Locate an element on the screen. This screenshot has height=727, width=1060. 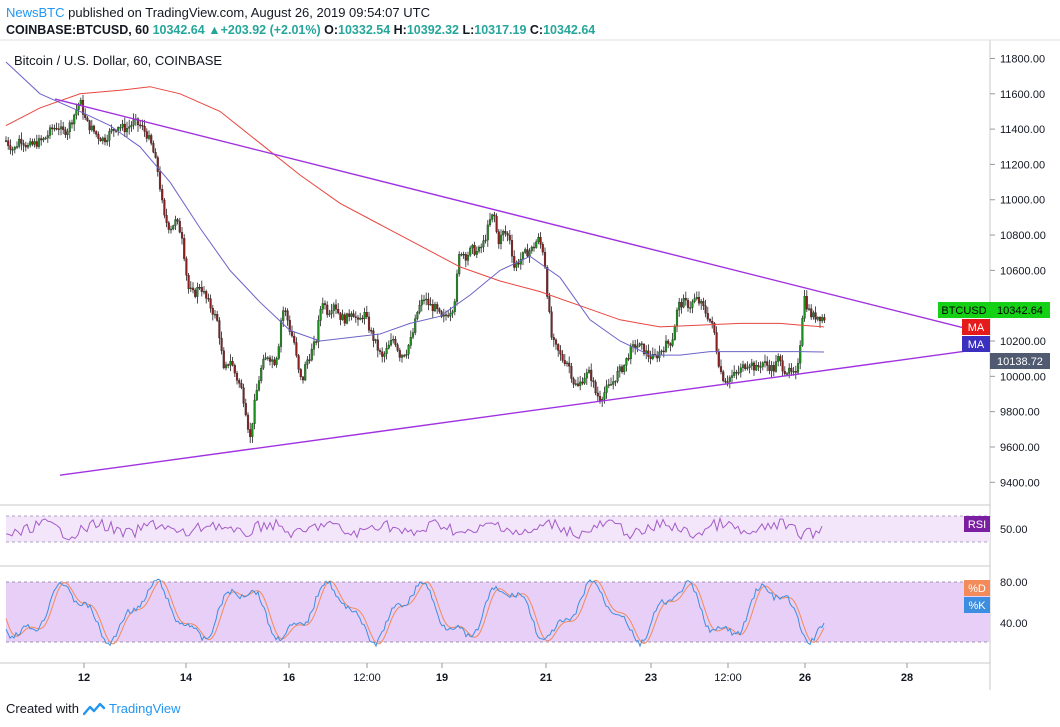
open-label: O: is located at coordinates (331, 30).